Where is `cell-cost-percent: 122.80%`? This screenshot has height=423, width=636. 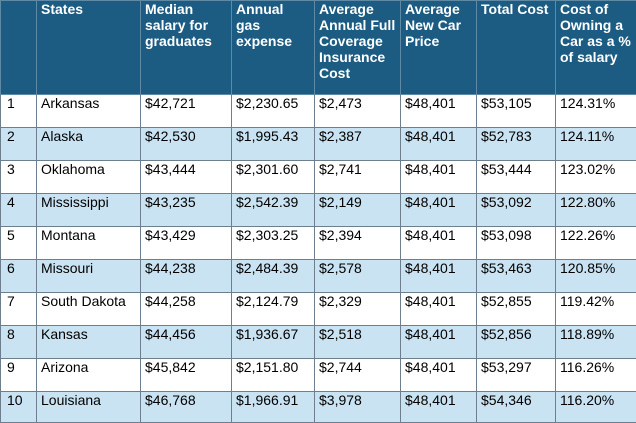
cell-cost-percent: 122.80% is located at coordinates (595, 210).